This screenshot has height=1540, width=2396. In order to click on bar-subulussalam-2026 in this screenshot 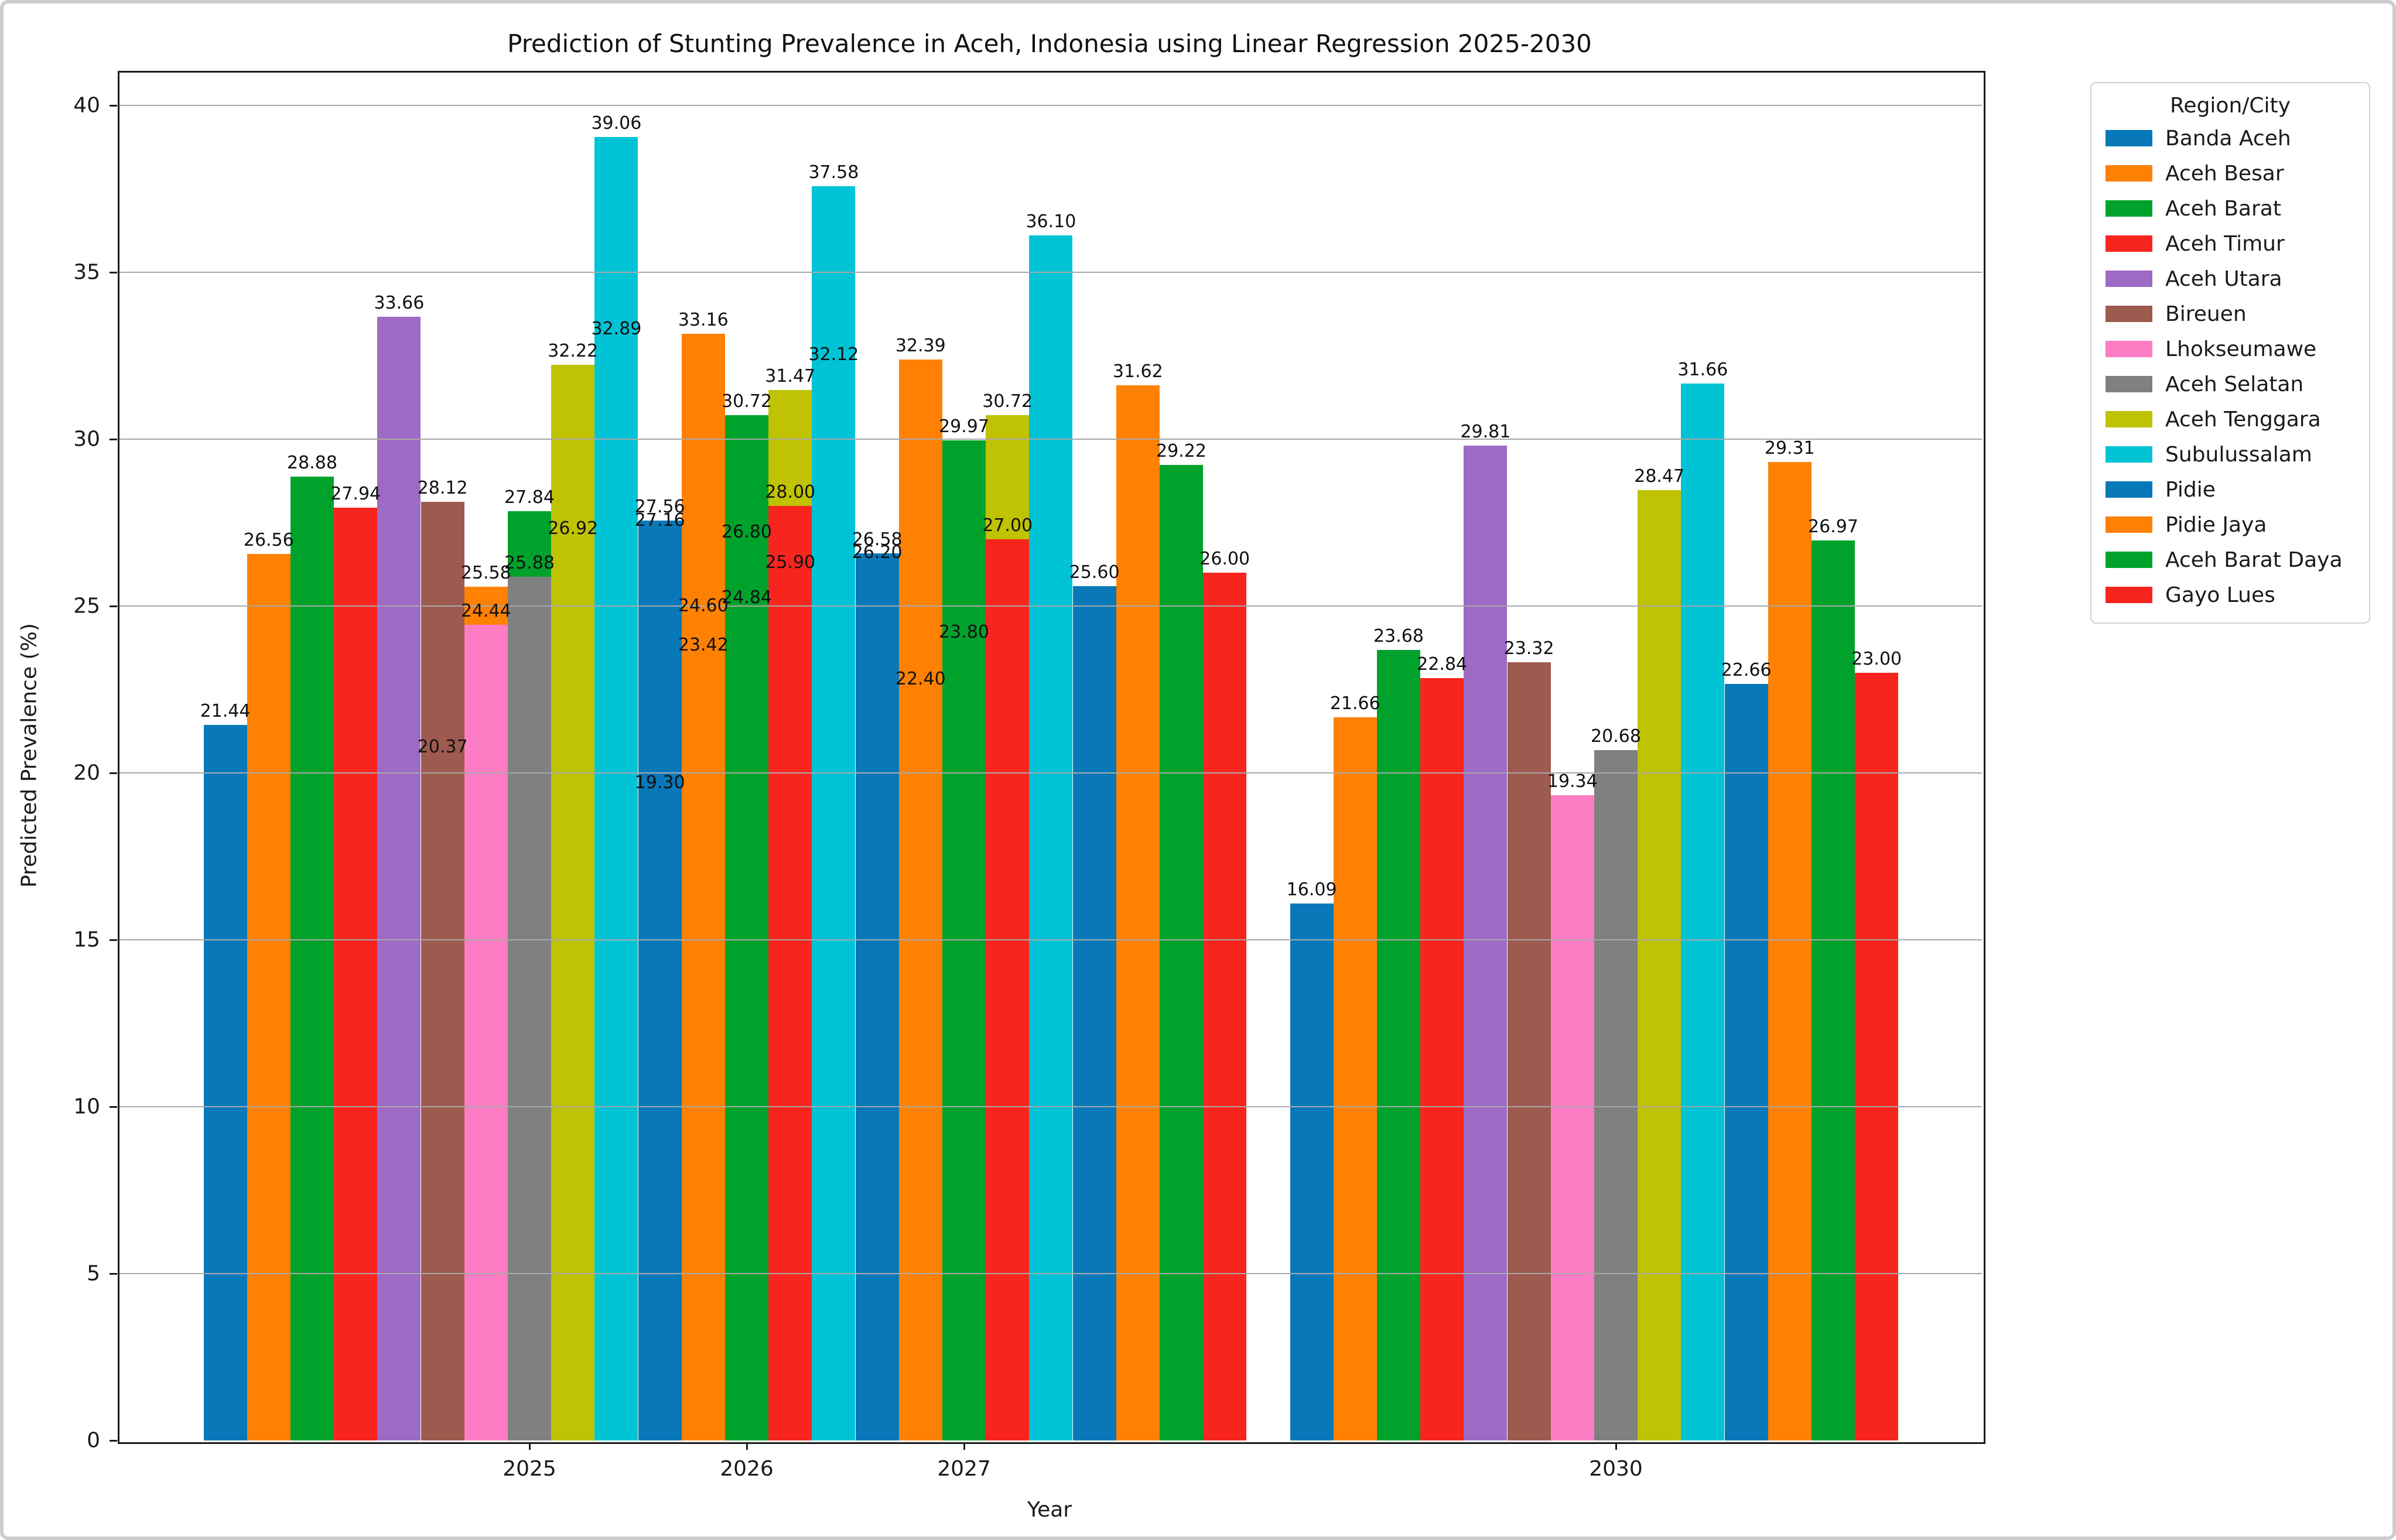, I will do `click(833, 813)`.